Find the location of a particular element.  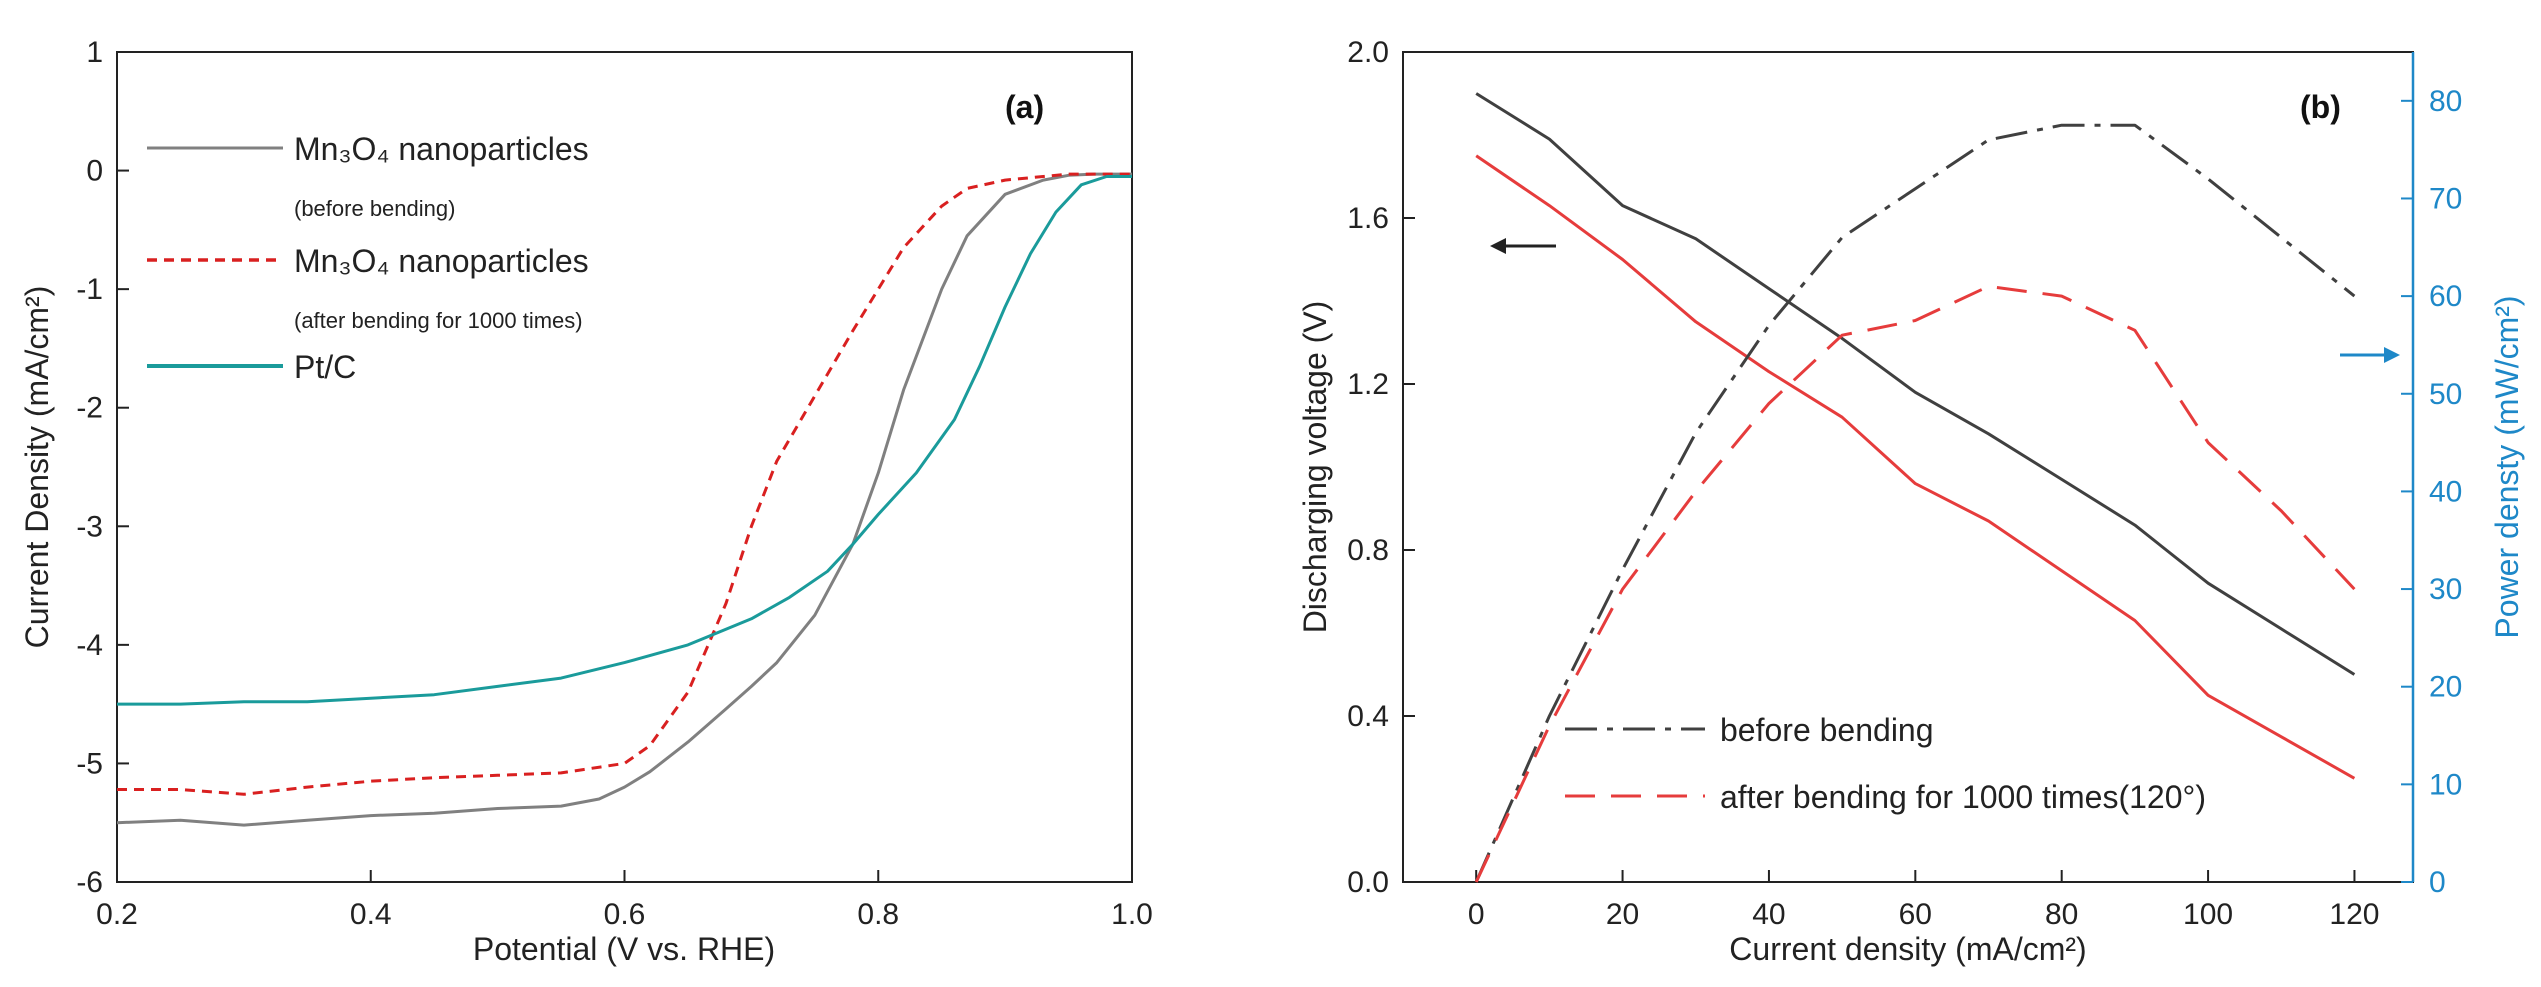

panel-a-label: (a) is located at coordinates (1024, 107).